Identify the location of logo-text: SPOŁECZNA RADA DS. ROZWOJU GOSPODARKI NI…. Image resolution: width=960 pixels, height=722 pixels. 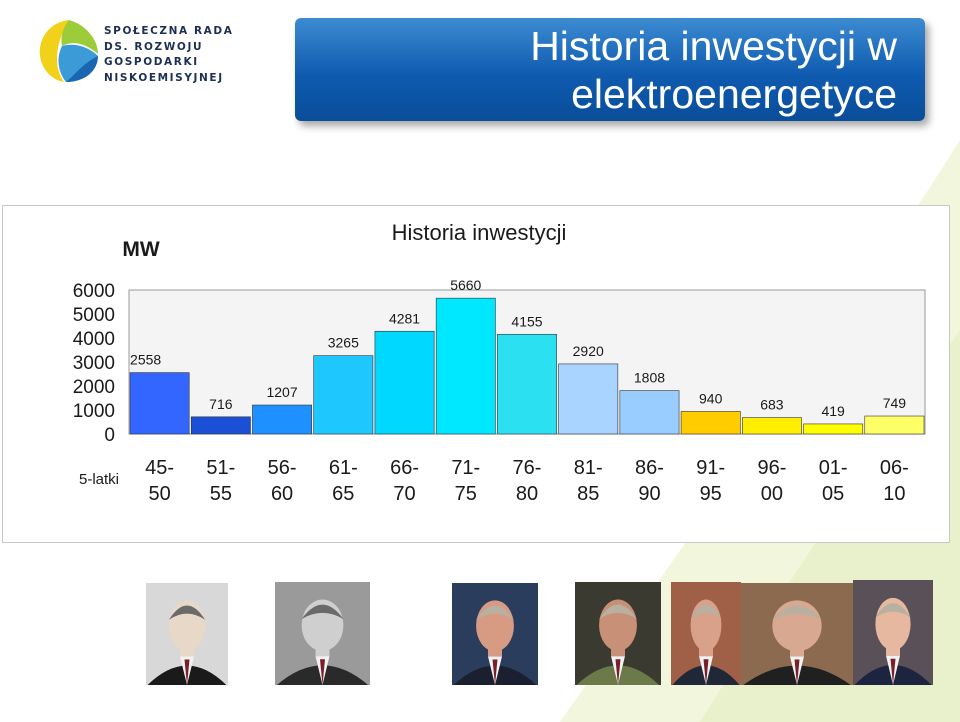
(168, 55).